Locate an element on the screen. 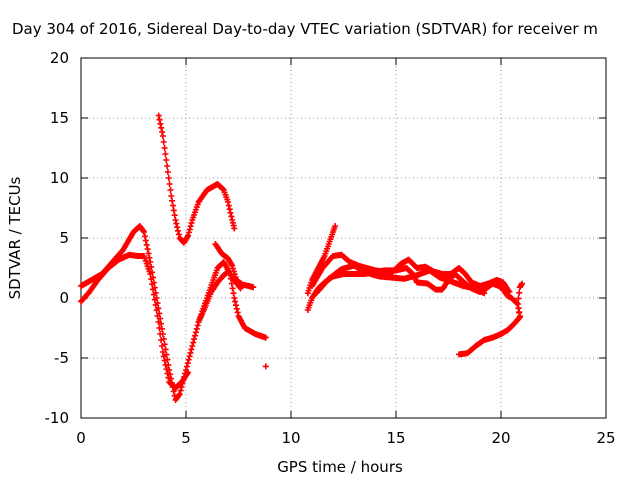 The height and width of the screenshot is (480, 640). y-tick-label: 0 is located at coordinates (64, 298).